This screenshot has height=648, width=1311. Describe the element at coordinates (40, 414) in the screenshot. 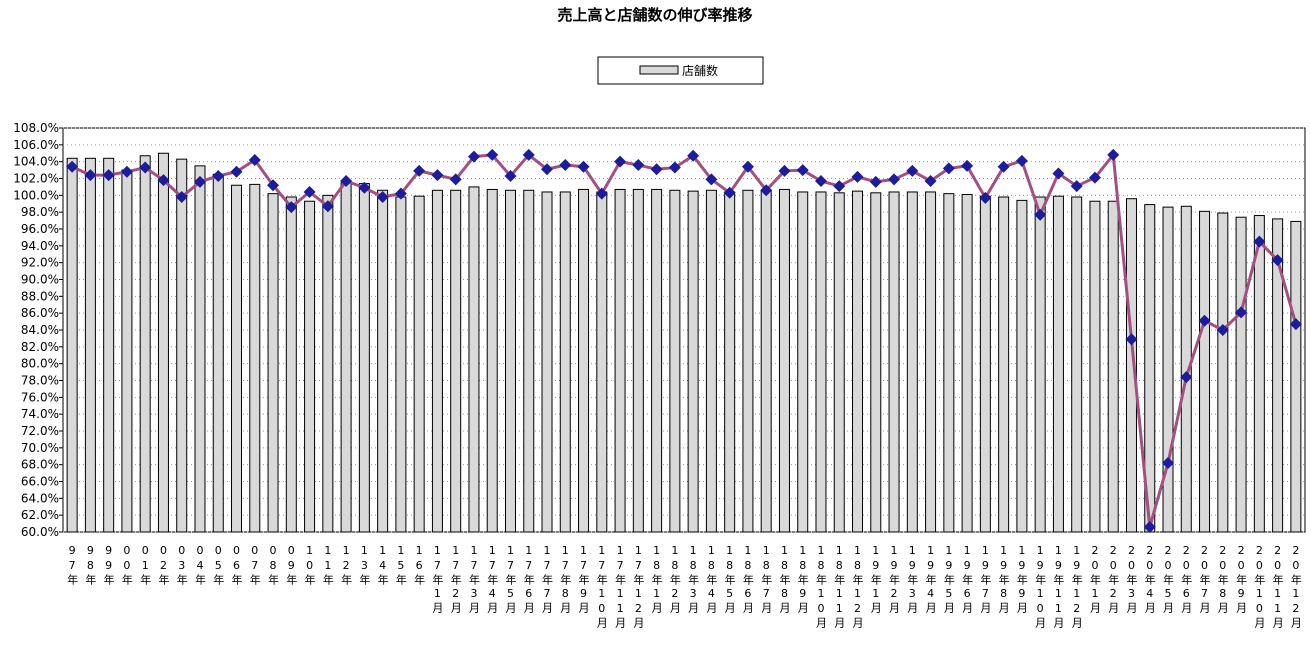

I see `y-tick-label: 74.0%` at that location.